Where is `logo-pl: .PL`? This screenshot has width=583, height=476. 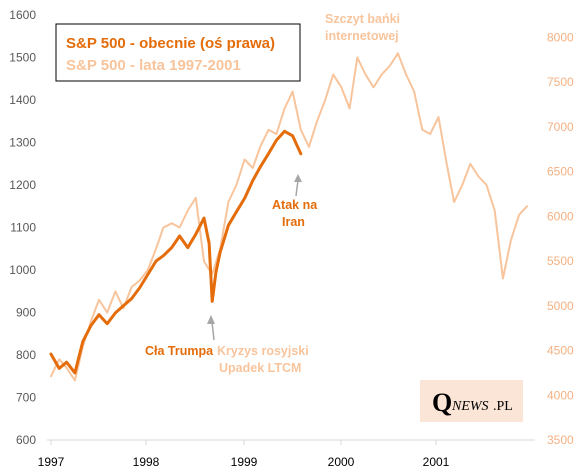
logo-pl: .PL is located at coordinates (503, 406).